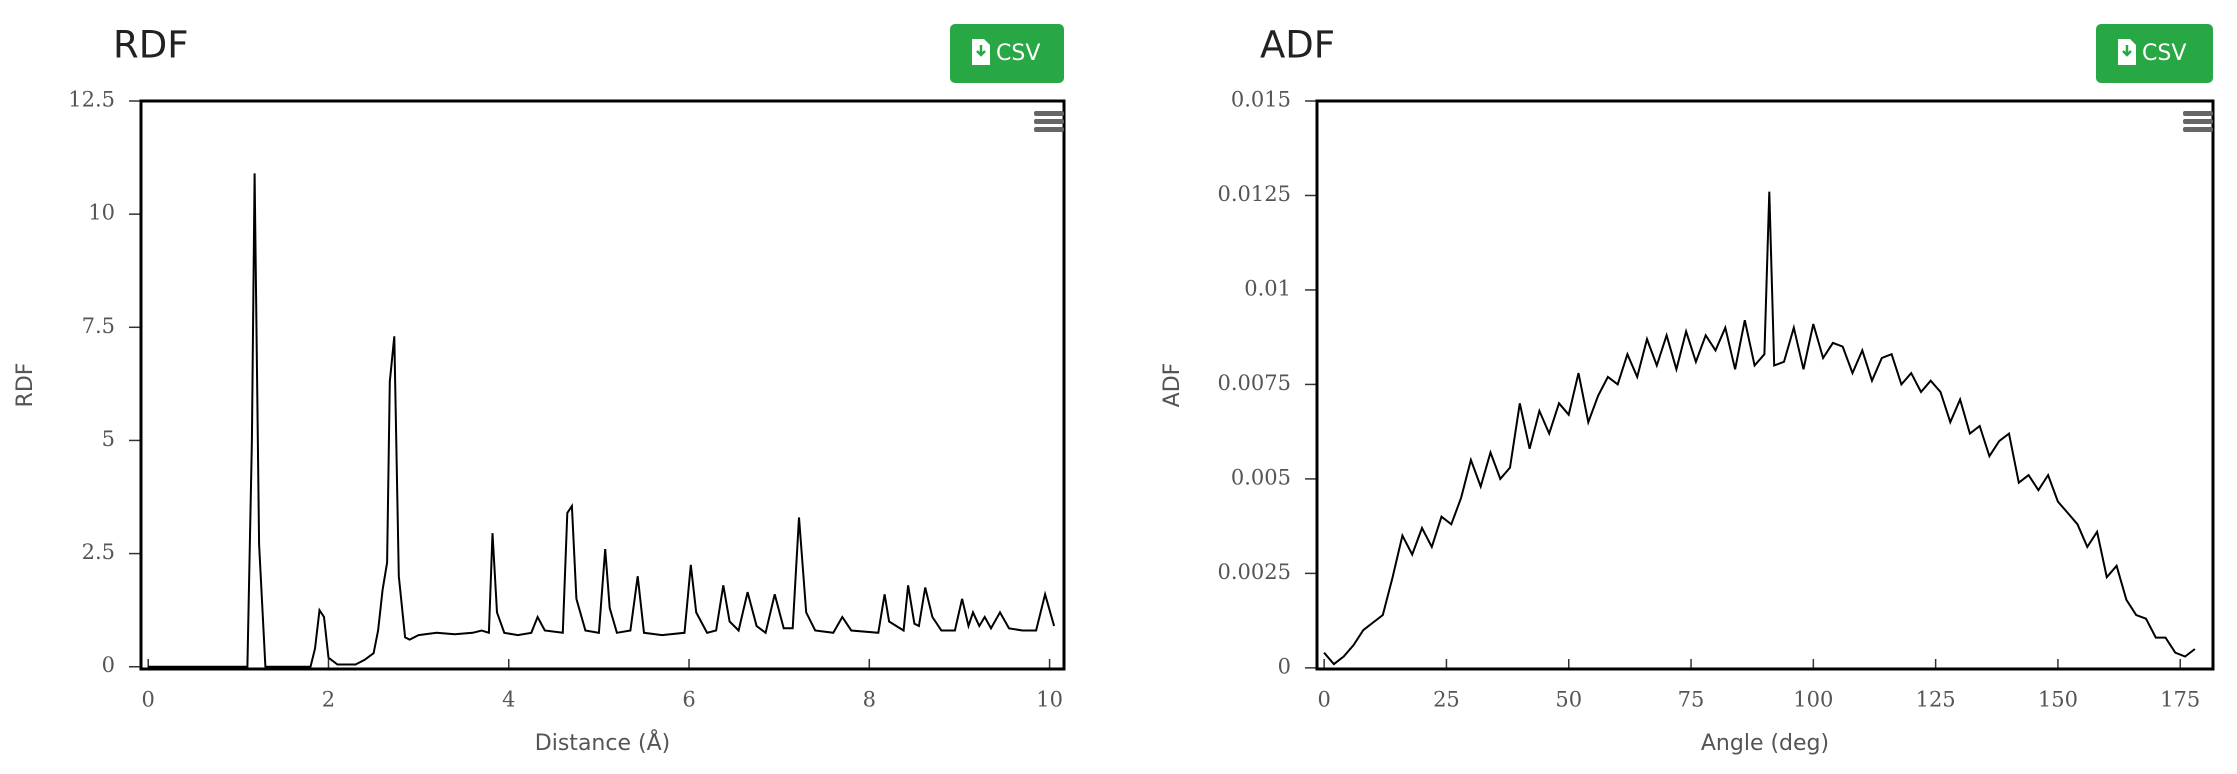 The height and width of the screenshot is (774, 2237). What do you see at coordinates (1254, 194) in the screenshot?
I see `y-tick-label: 0.0125` at bounding box center [1254, 194].